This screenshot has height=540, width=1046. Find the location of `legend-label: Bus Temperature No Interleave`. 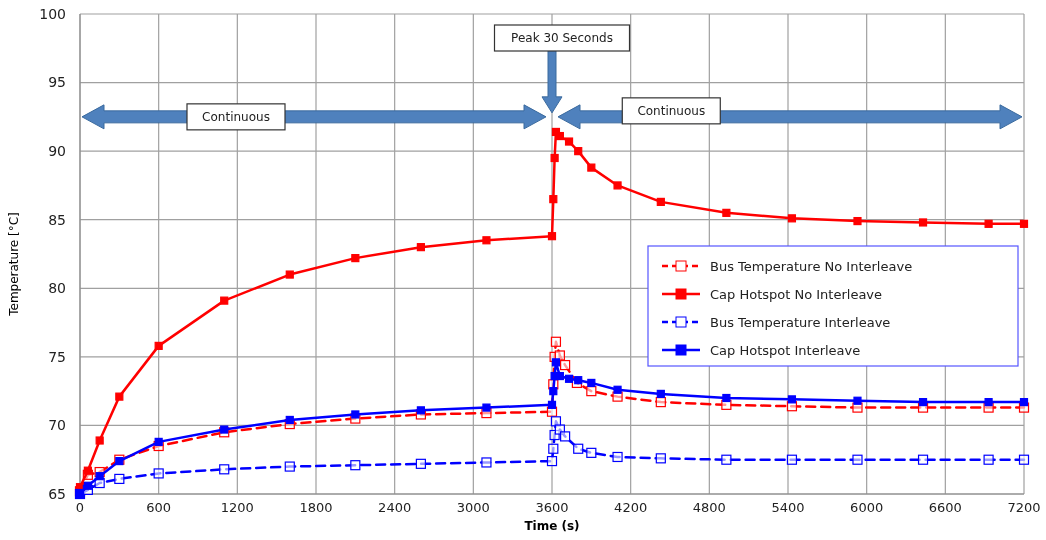

legend-label: Bus Temperature No Interleave is located at coordinates (811, 266).